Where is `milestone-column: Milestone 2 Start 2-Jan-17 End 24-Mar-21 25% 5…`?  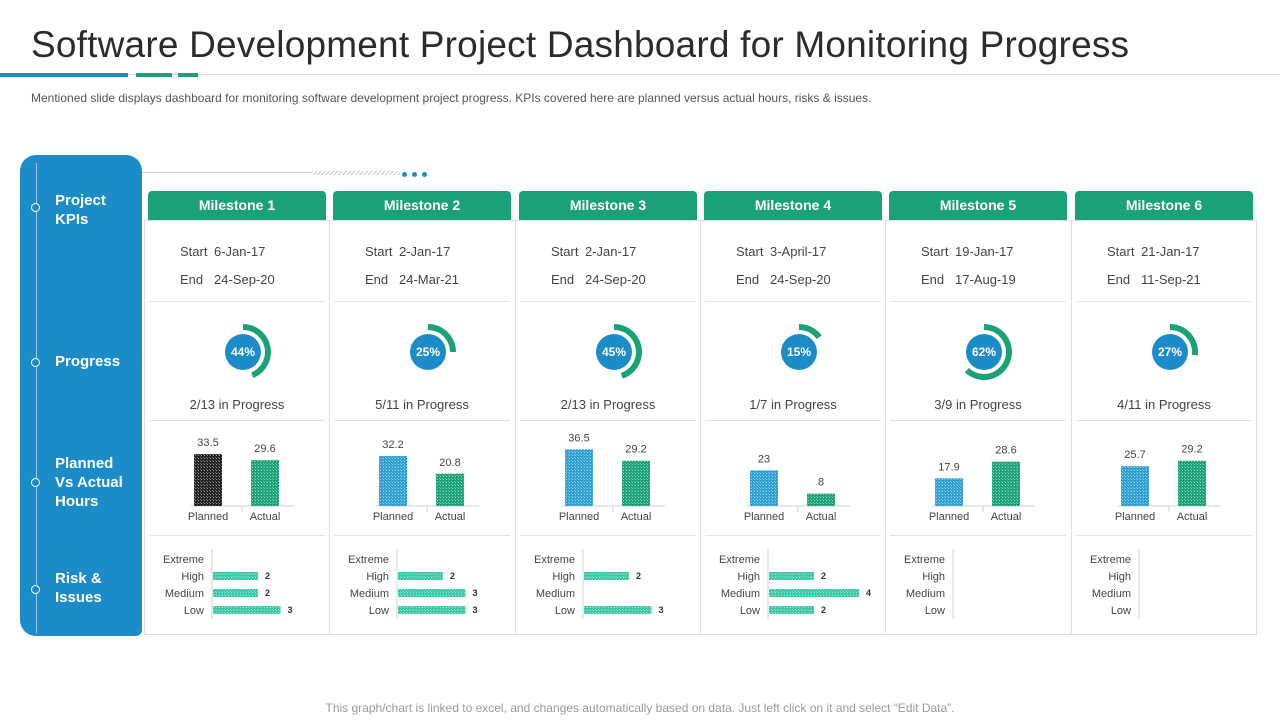 milestone-column: Milestone 2 Start 2-Jan-17 End 24-Mar-21 25% 5… is located at coordinates (422, 412).